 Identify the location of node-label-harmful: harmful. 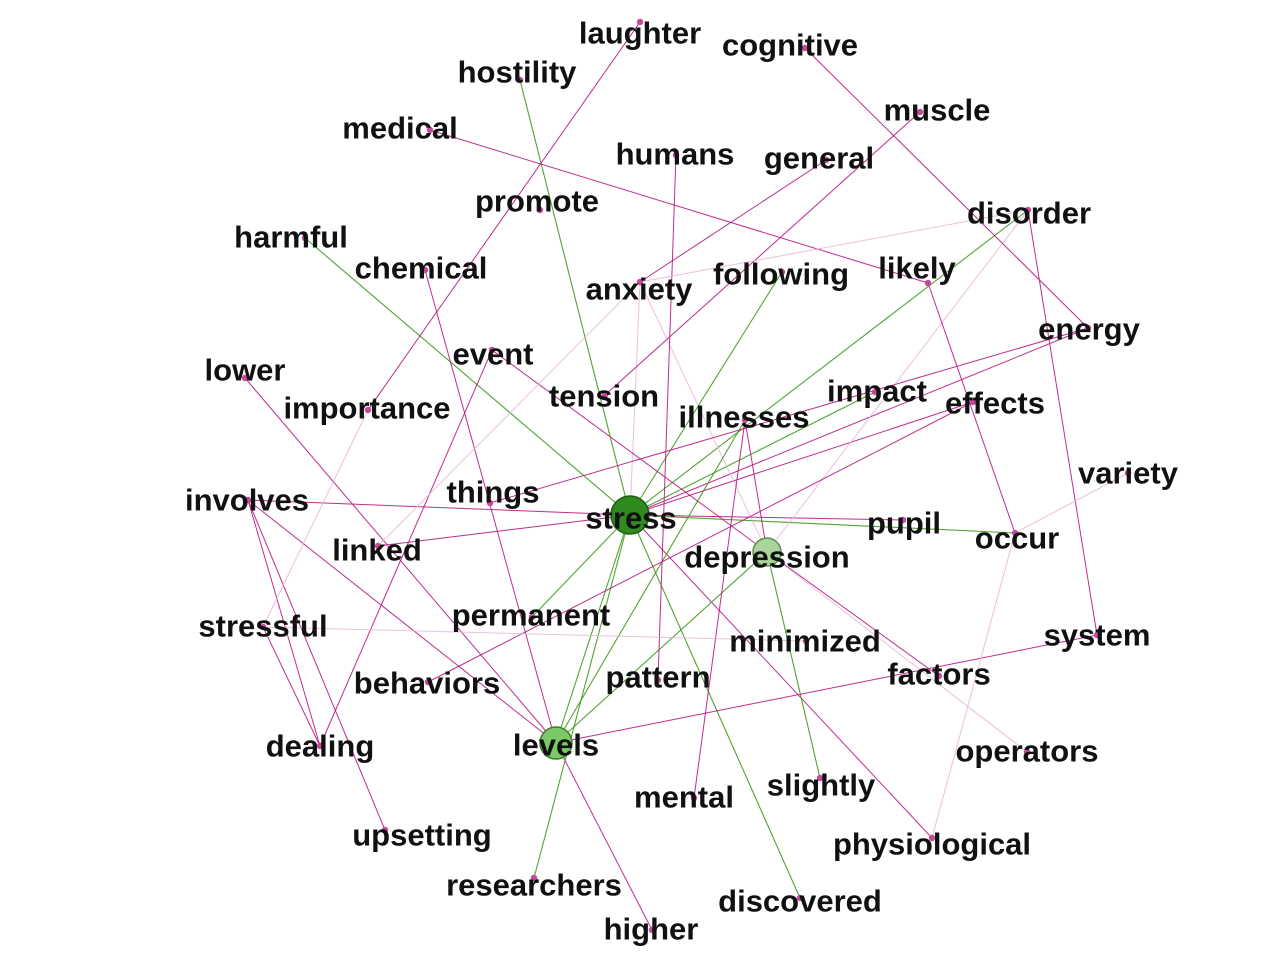
(291, 237).